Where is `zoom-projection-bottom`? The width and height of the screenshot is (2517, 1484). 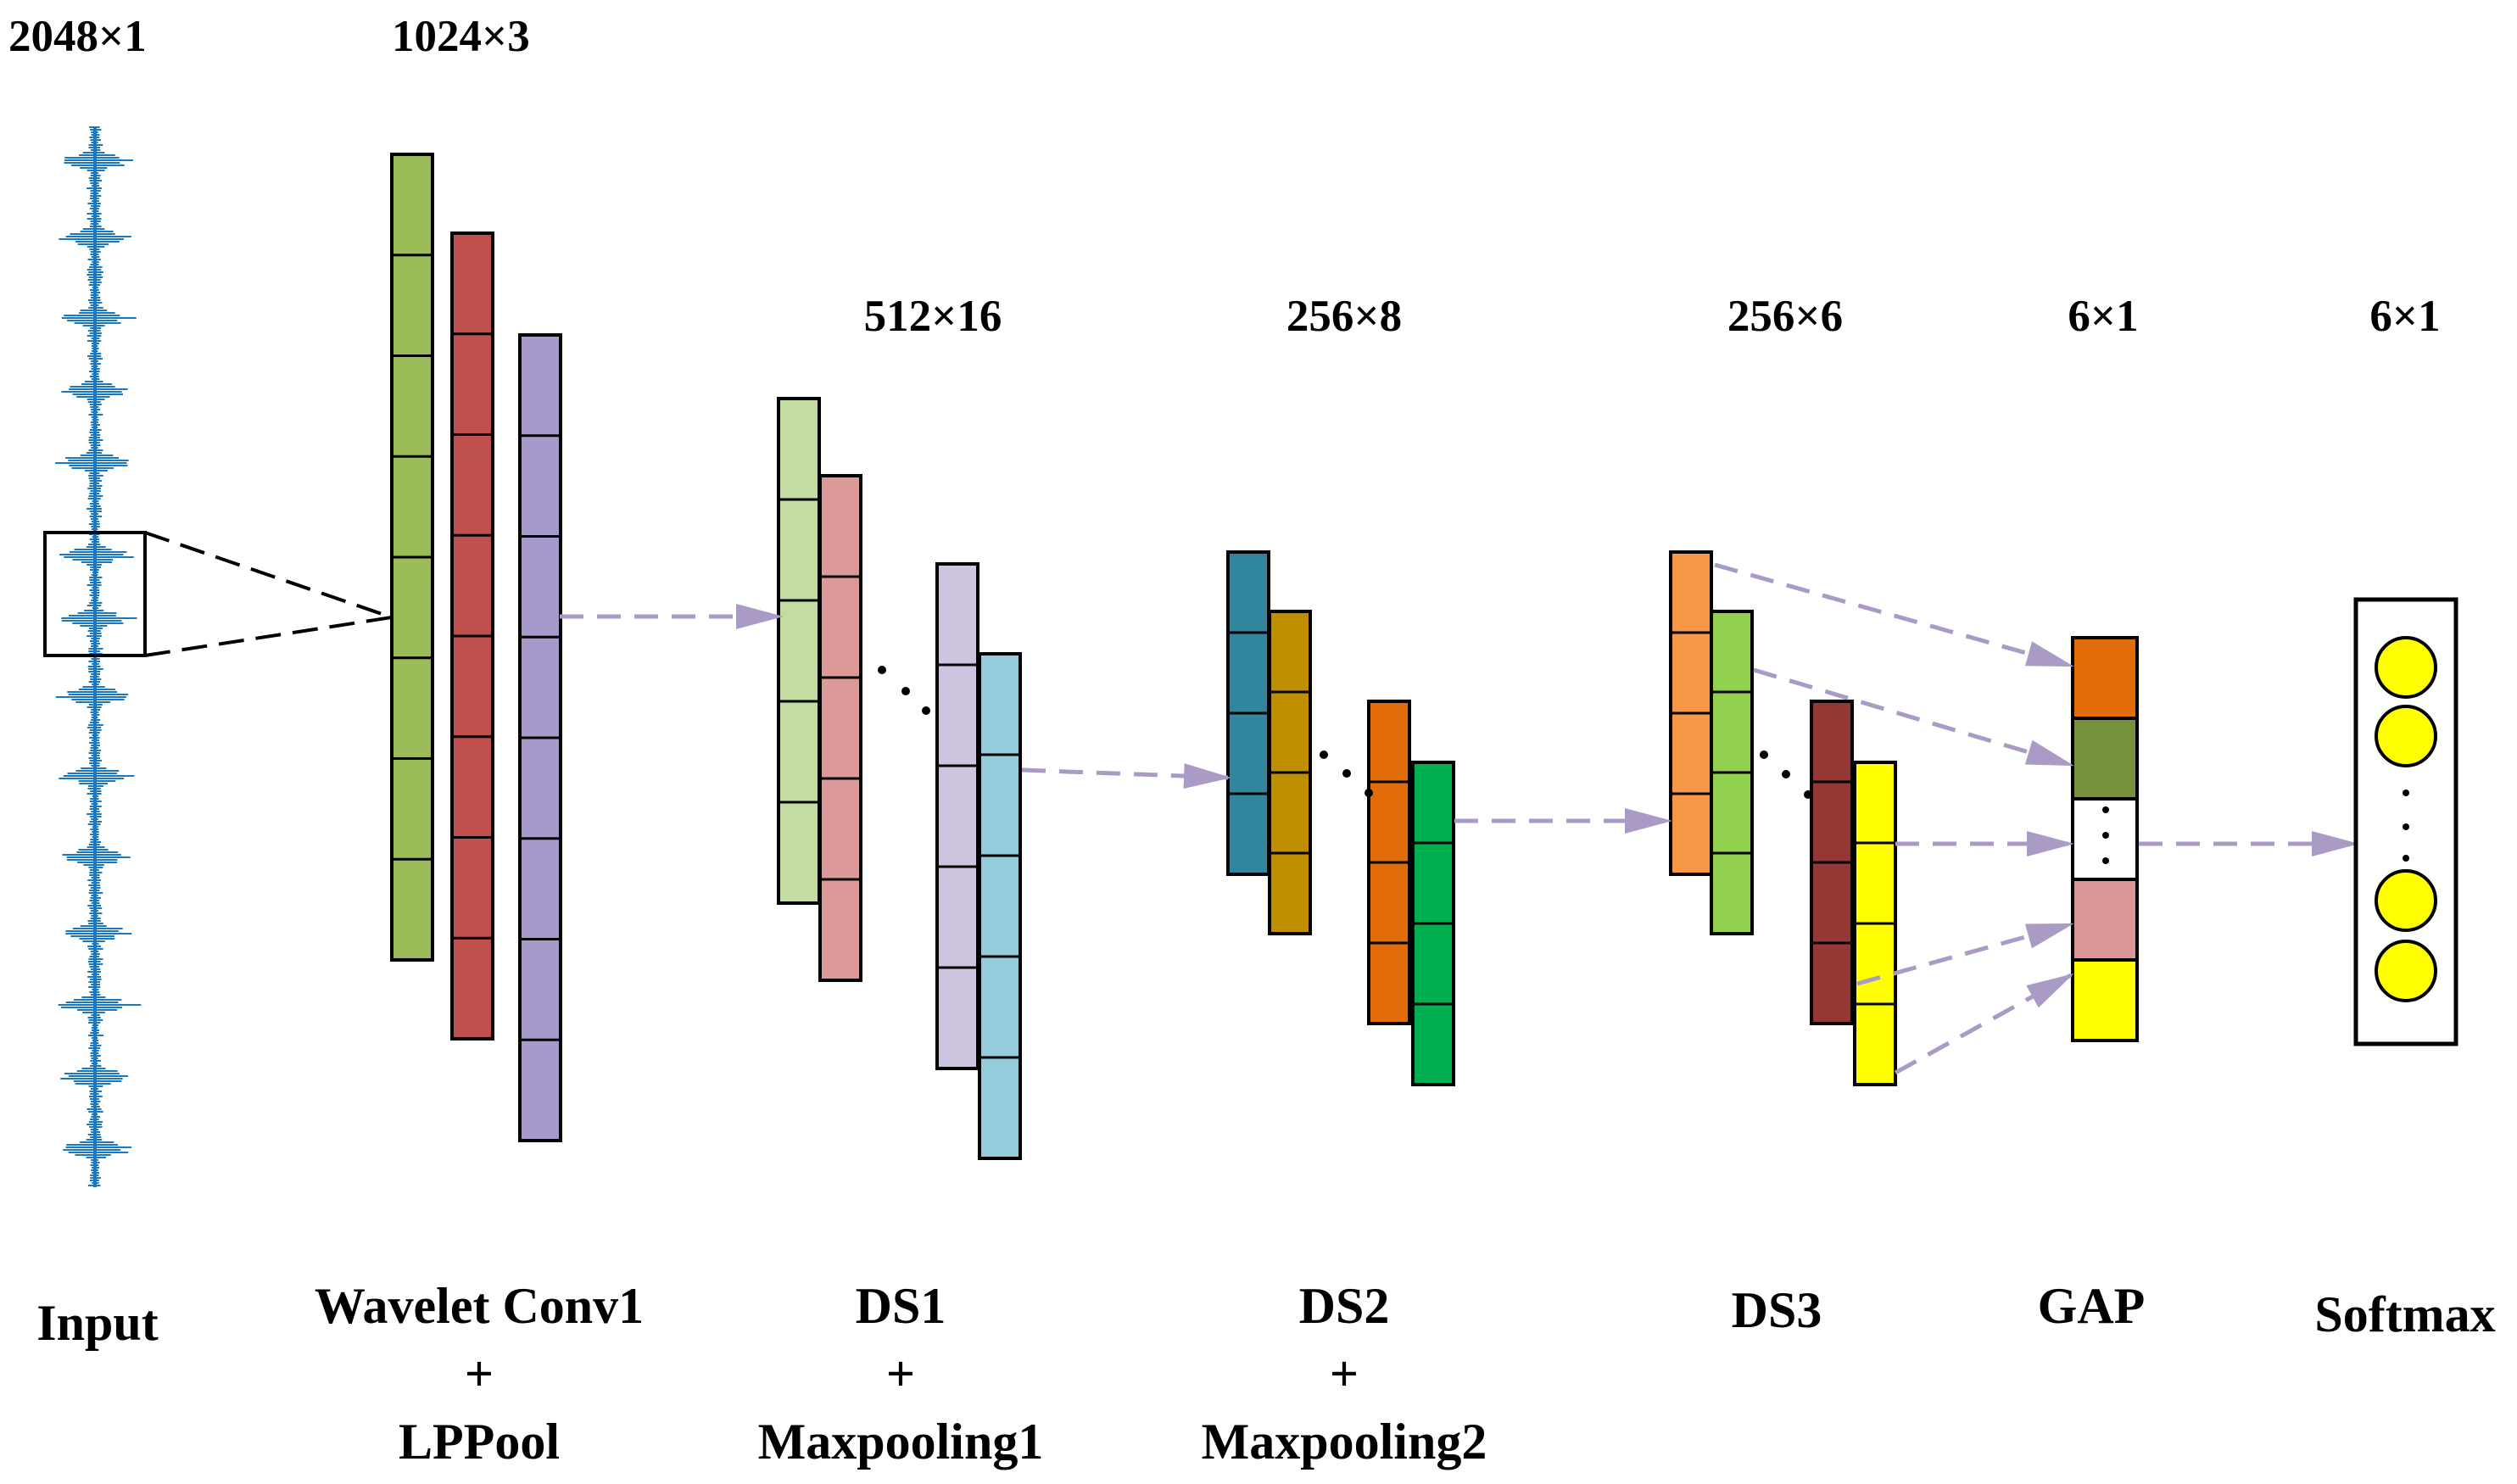
zoom-projection-bottom is located at coordinates (268, 636).